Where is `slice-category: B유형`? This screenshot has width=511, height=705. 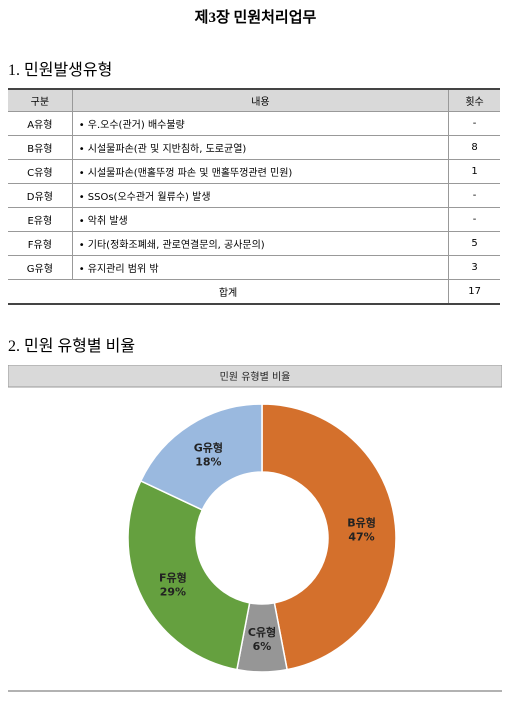
slice-category: B유형 is located at coordinates (361, 523).